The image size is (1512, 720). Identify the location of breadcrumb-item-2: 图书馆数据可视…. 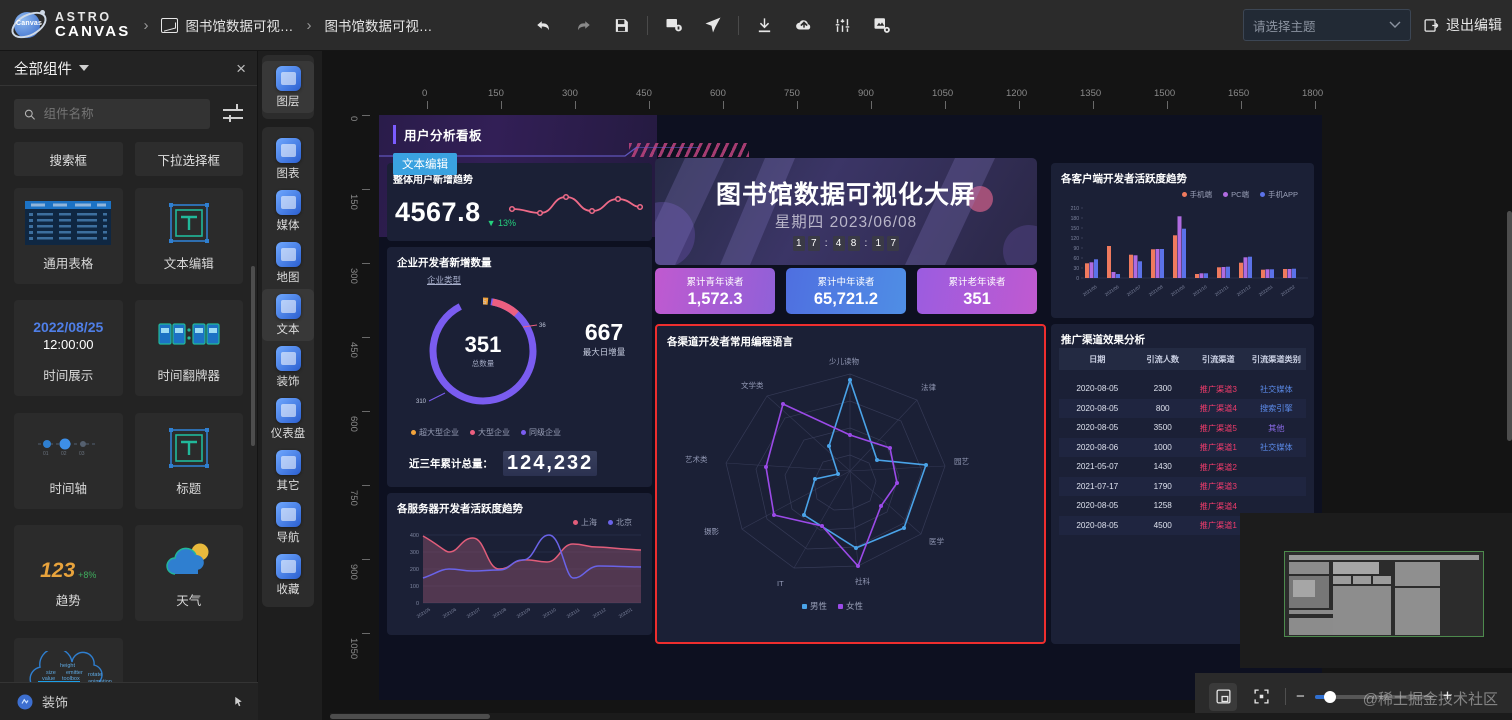
(378, 25).